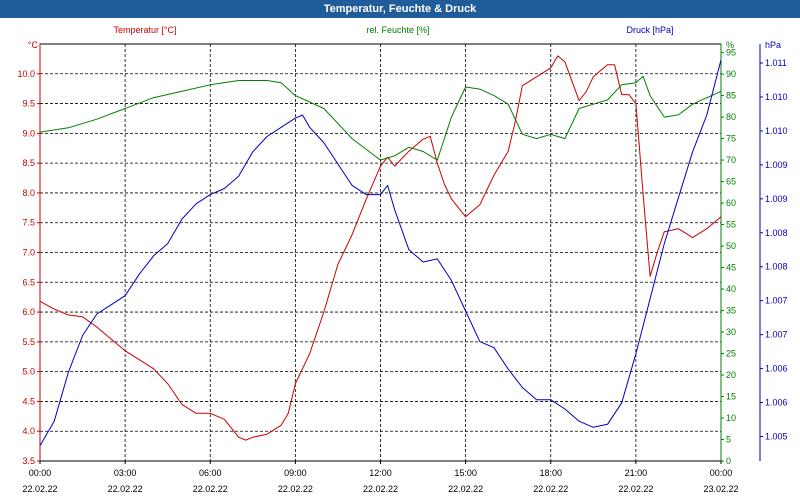 This screenshot has width=800, height=500. I want to click on temperature-tick-label: 4.5, so click(28, 401).